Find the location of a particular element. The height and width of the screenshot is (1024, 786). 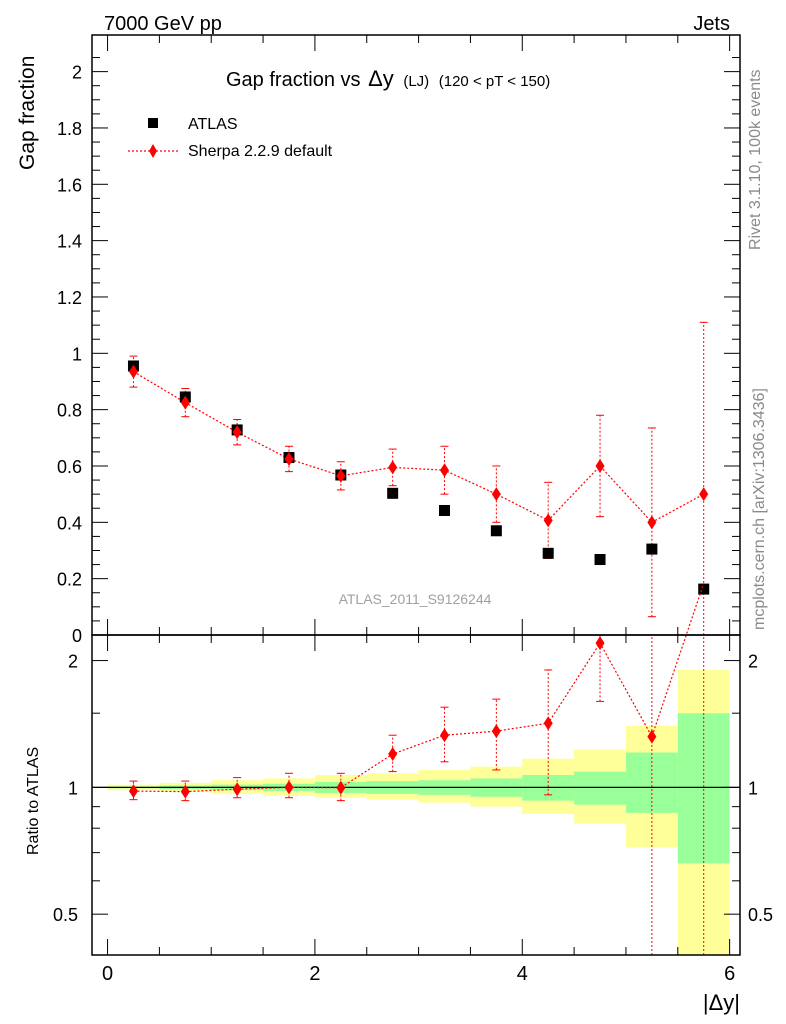

legend: ATLAS Sherpa 2.2.9 default is located at coordinates (230, 138).